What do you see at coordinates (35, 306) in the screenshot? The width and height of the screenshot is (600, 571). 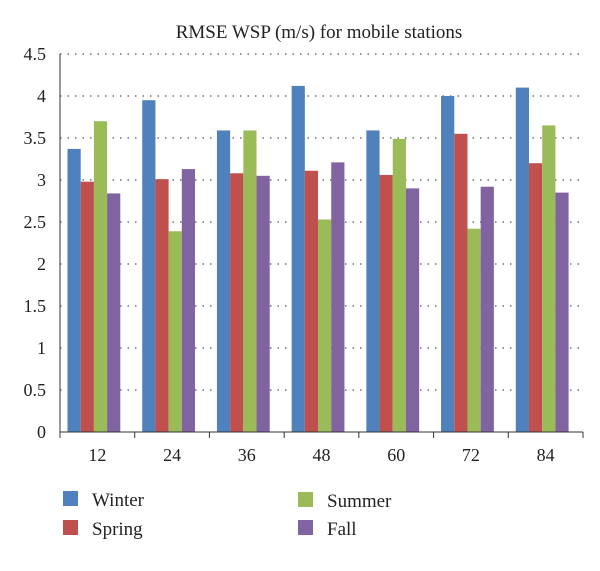 I see `y-tick-label: 1.5` at bounding box center [35, 306].